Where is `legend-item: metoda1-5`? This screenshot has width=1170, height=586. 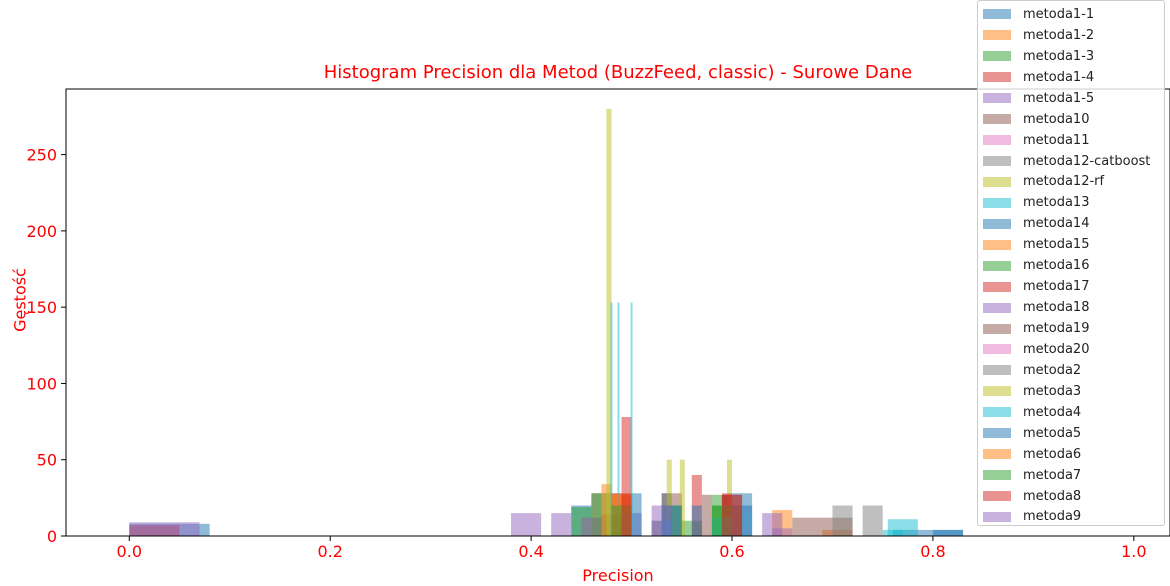
legend-item: metoda1-5 is located at coordinates (1071, 98).